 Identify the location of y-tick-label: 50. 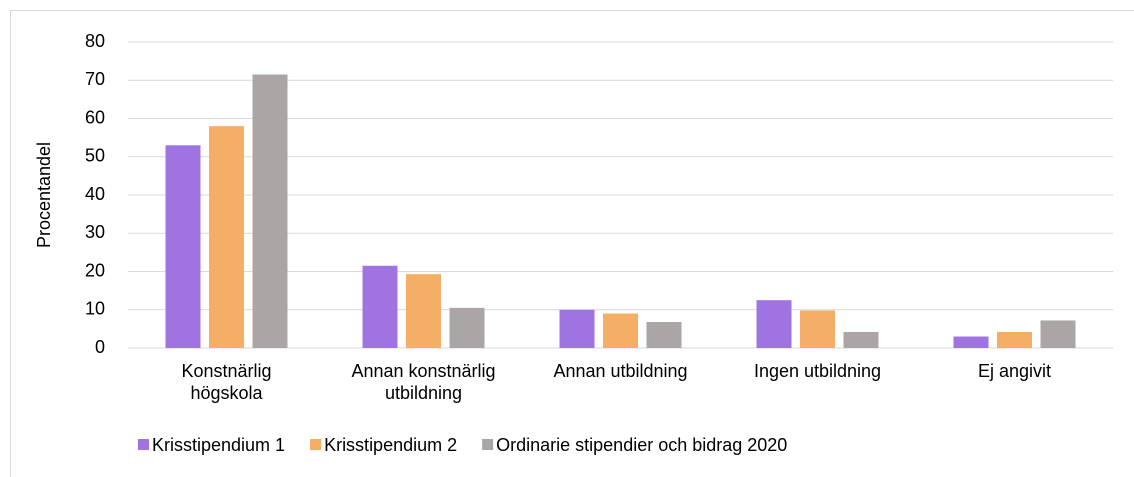
(95, 156).